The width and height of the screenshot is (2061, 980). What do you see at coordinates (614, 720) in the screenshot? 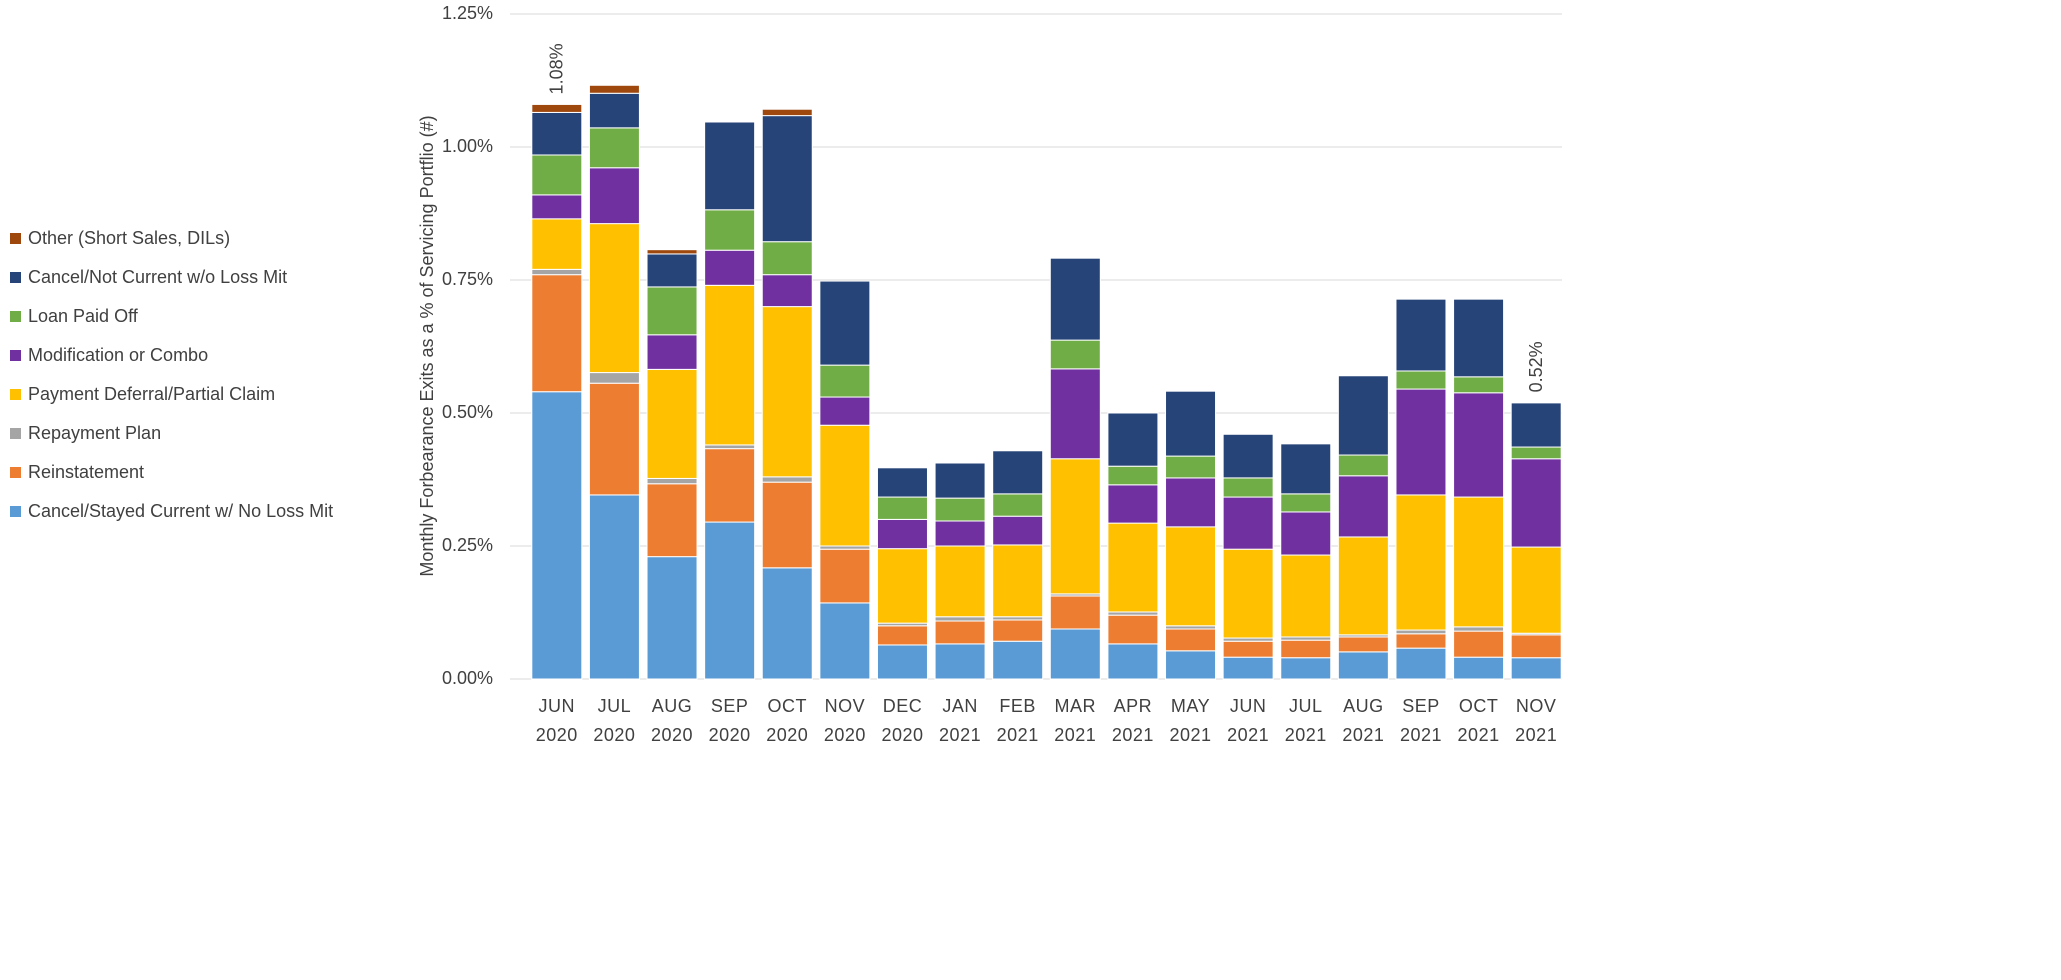
I see `x-tick-label: JUL 2020` at bounding box center [614, 720].